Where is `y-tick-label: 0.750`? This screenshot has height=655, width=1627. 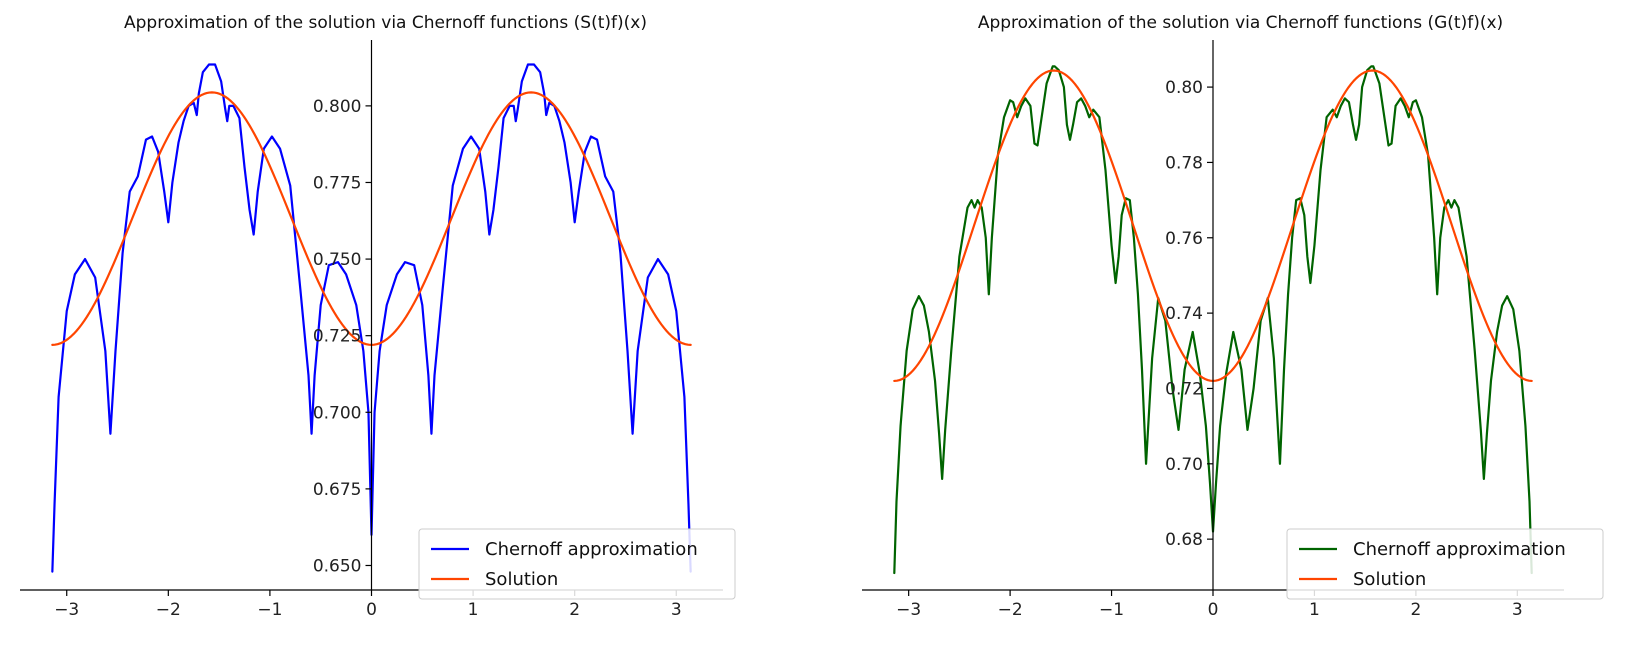
y-tick-label: 0.750 is located at coordinates (337, 260).